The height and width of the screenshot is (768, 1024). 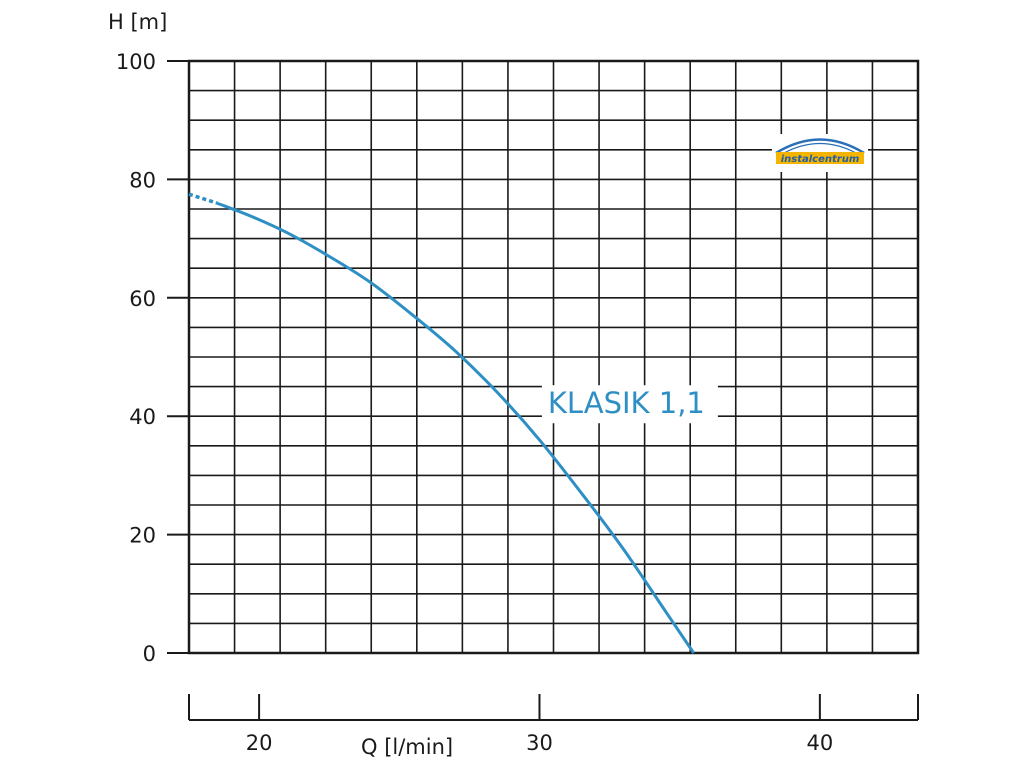 I want to click on series-label-group: KLASIK 1,1, so click(x=629, y=404).